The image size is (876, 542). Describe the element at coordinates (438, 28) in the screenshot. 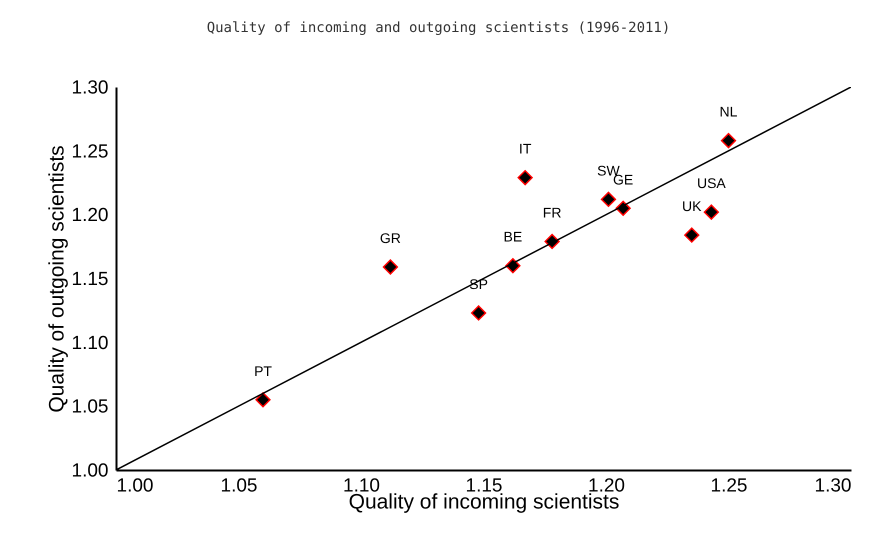

I see `chart-title: Quality of incoming and outgoing scientists (1996-2011)` at that location.